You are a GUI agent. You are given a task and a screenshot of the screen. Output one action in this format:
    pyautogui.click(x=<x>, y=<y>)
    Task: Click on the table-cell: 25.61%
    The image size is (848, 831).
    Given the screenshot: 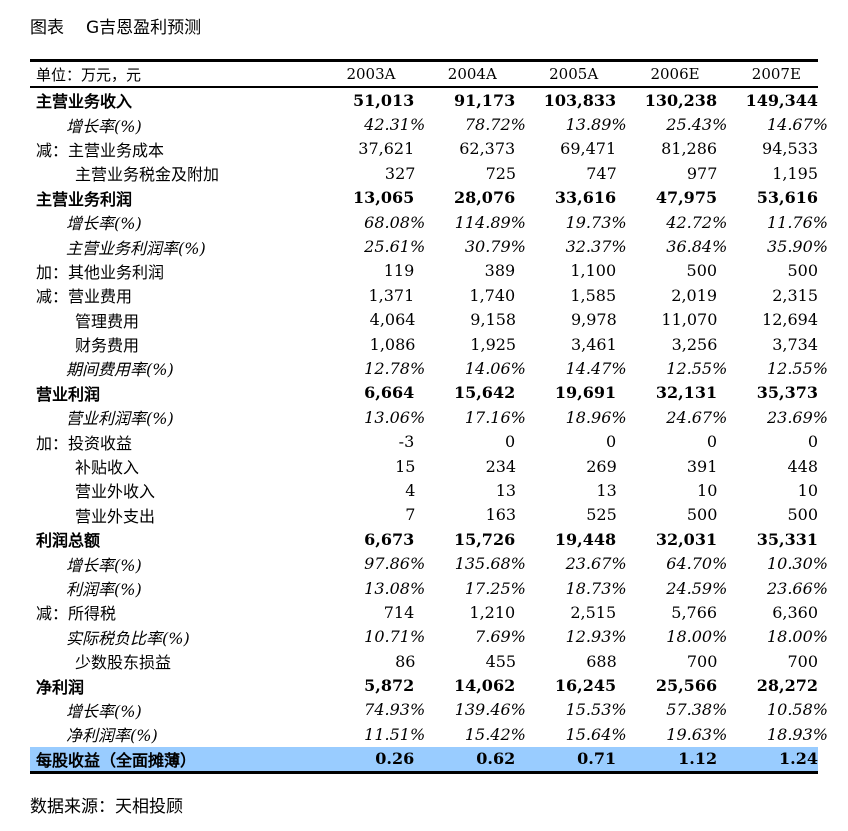 What is the action you would take?
    pyautogui.click(x=395, y=247)
    